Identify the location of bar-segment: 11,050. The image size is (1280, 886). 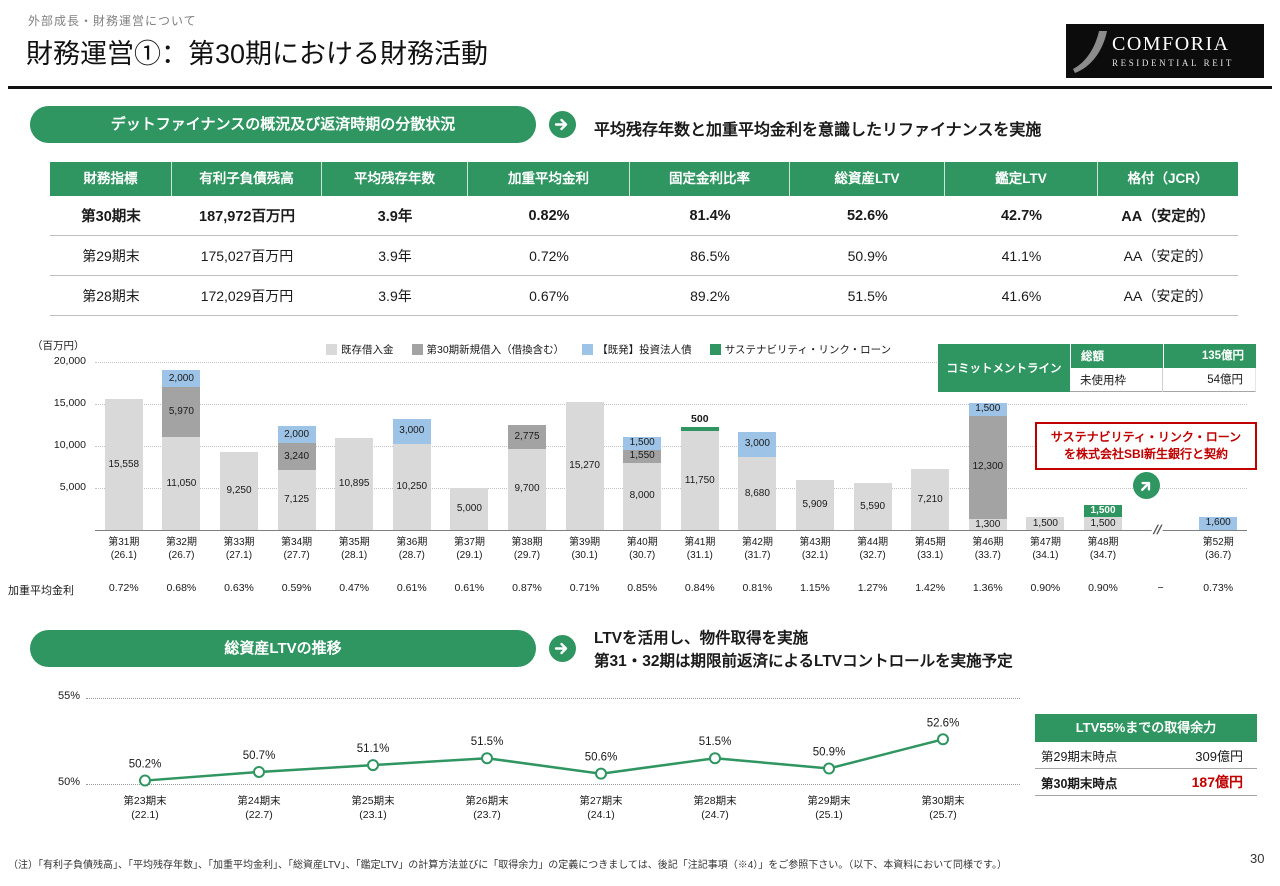
(181, 483).